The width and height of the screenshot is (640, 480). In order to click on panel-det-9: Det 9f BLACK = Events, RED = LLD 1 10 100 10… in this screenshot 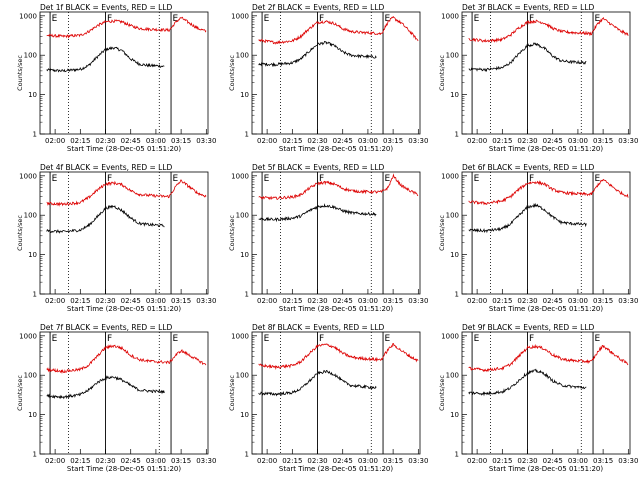, I will do `click(538, 398)`.